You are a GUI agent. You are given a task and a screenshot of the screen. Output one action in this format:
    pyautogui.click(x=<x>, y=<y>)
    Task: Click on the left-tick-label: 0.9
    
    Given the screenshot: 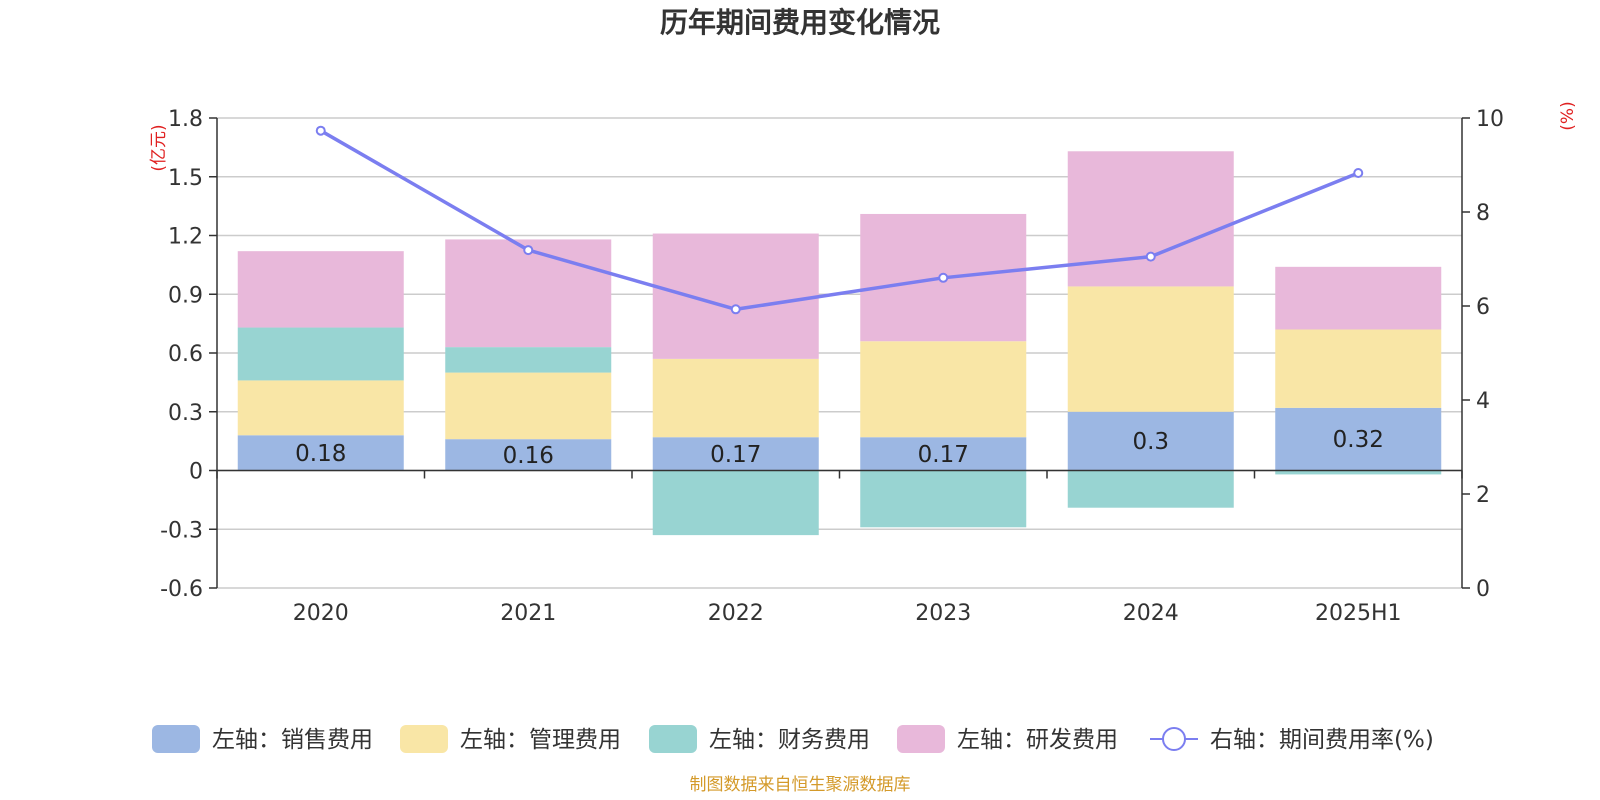 What is the action you would take?
    pyautogui.click(x=185, y=295)
    